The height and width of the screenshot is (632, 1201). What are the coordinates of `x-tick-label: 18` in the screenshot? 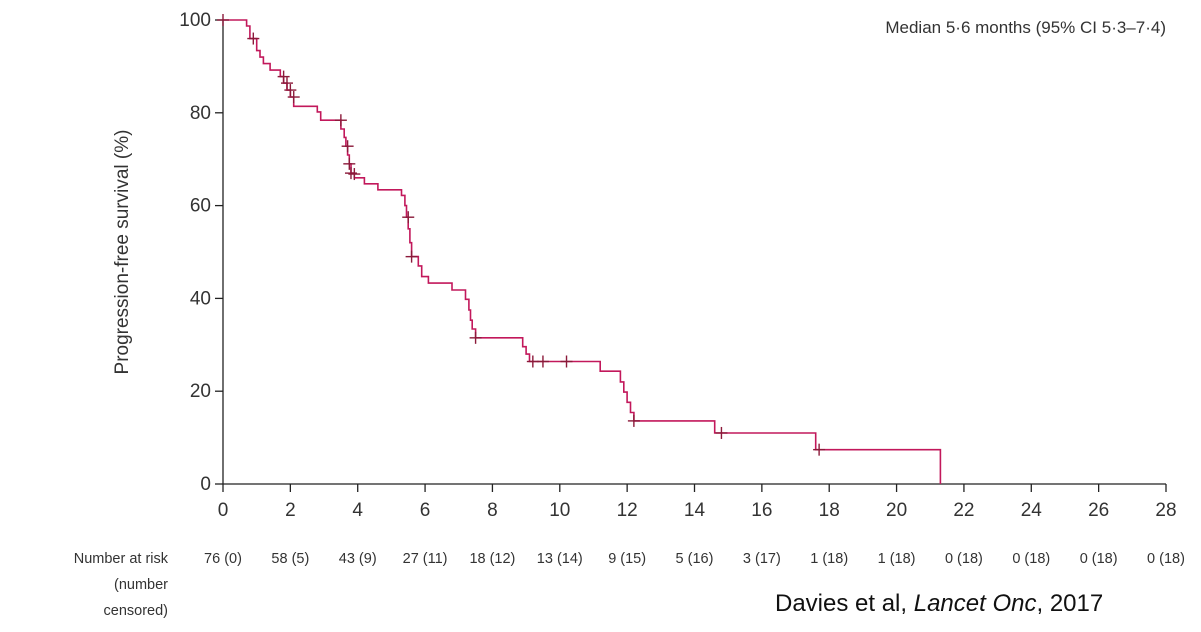 It's located at (829, 510).